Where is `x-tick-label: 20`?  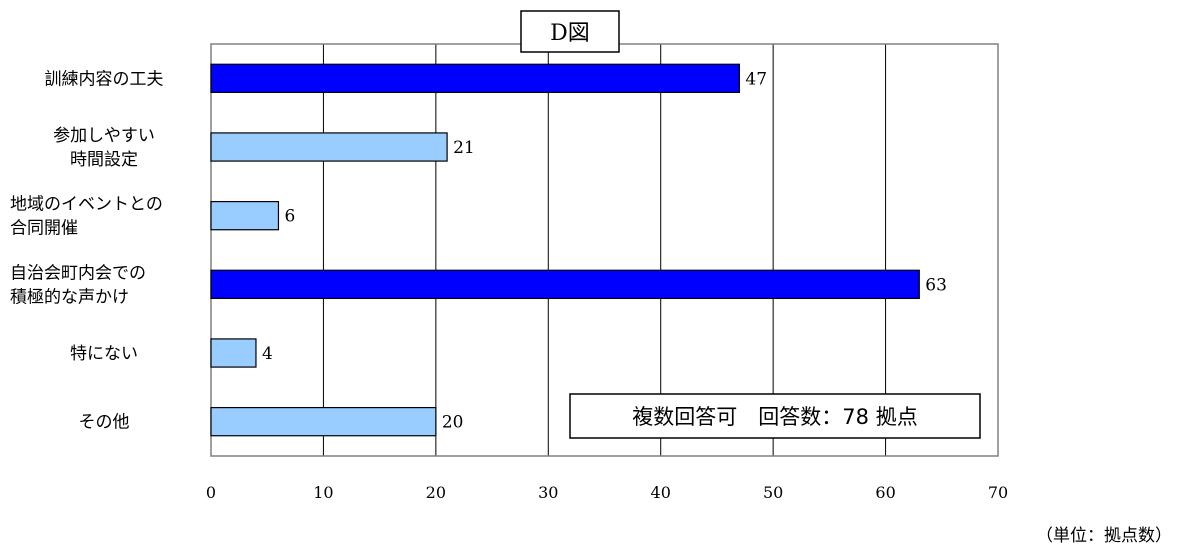
x-tick-label: 20 is located at coordinates (436, 492).